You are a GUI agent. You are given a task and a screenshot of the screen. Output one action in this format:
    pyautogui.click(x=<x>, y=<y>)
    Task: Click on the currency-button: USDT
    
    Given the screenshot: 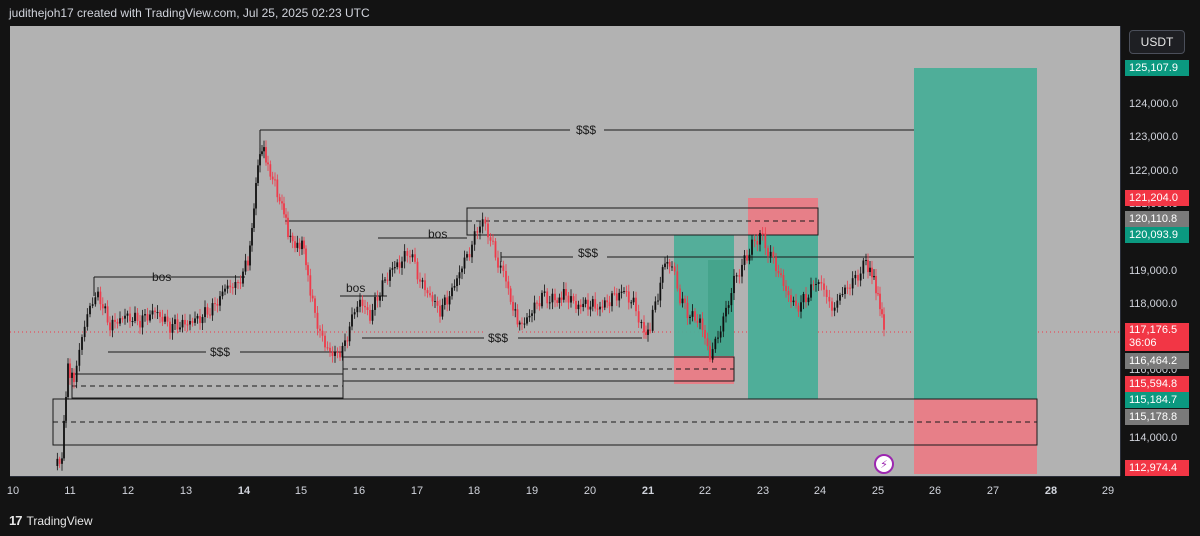 What is the action you would take?
    pyautogui.click(x=1157, y=42)
    